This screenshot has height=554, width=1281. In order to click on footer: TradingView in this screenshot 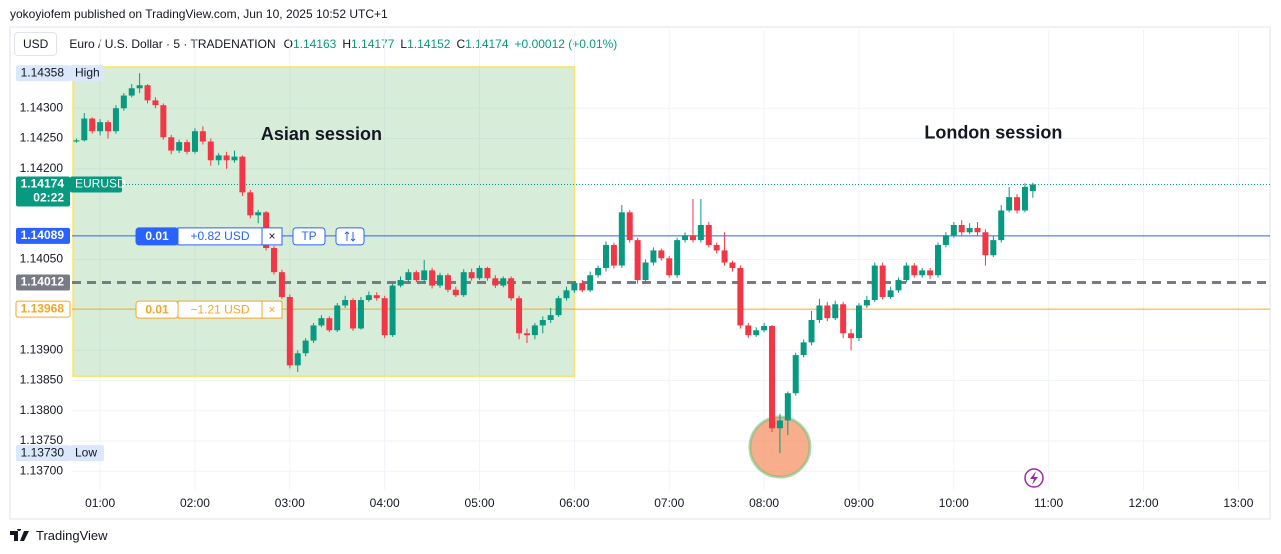, I will do `click(59, 535)`.